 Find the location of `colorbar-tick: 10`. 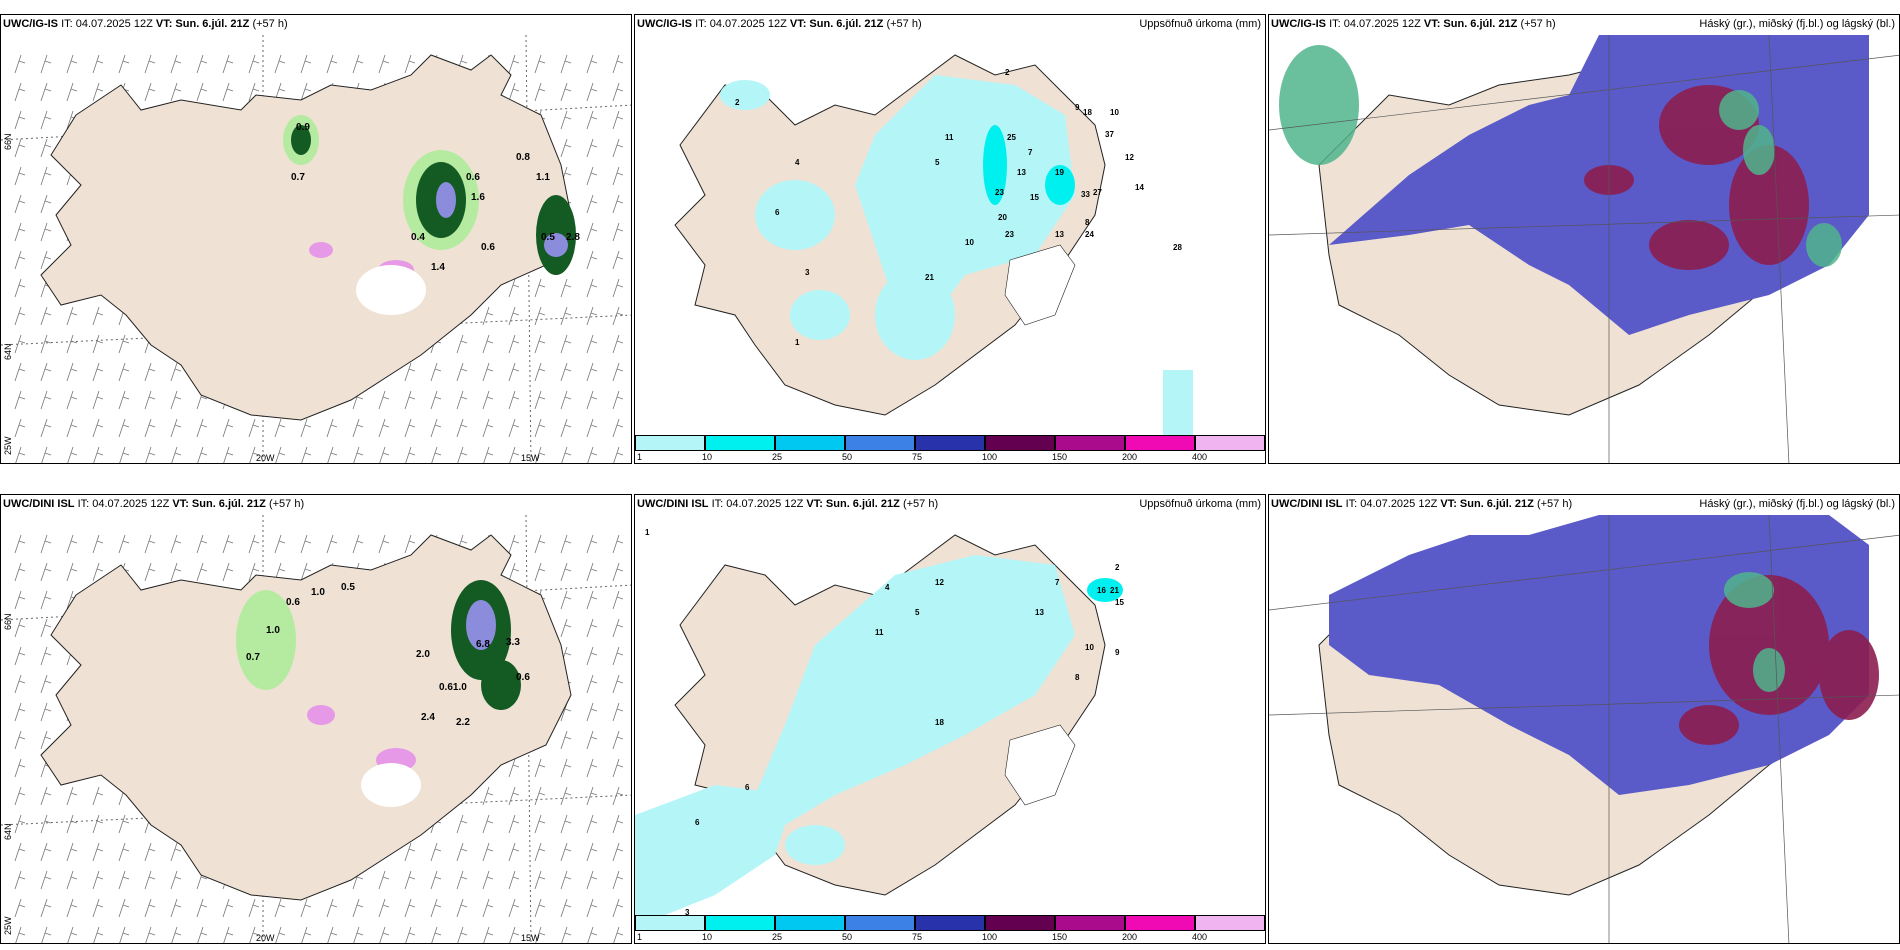

colorbar-tick: 10 is located at coordinates (707, 457).